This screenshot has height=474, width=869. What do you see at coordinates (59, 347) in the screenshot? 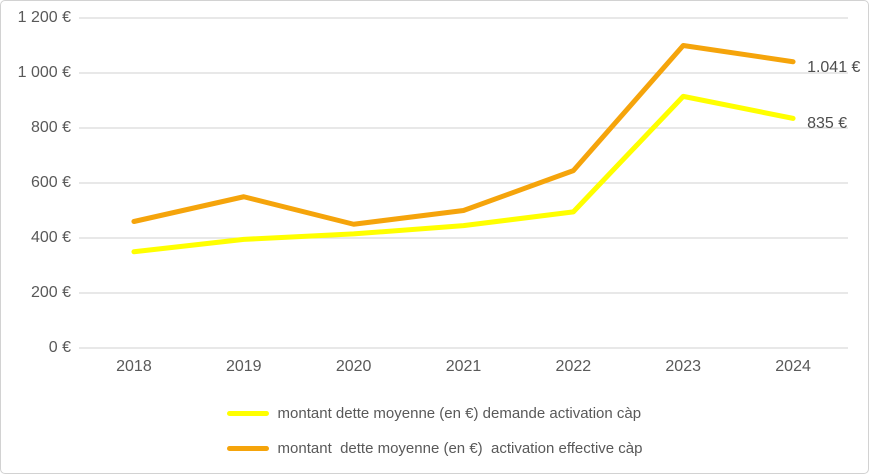
I see `y-axis-tick: 0 €` at bounding box center [59, 347].